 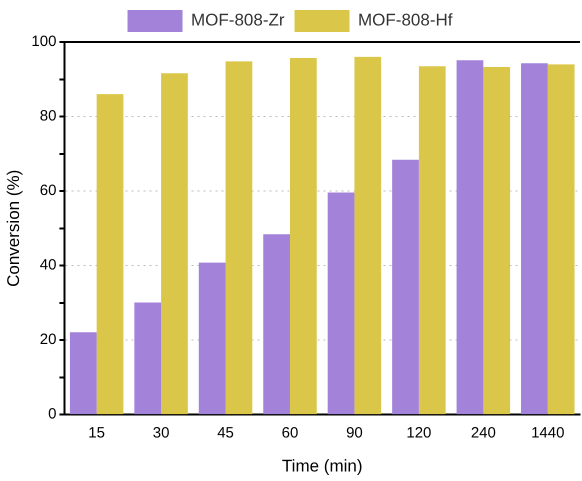 I want to click on x-axis-title: Time (min), so click(x=322, y=466).